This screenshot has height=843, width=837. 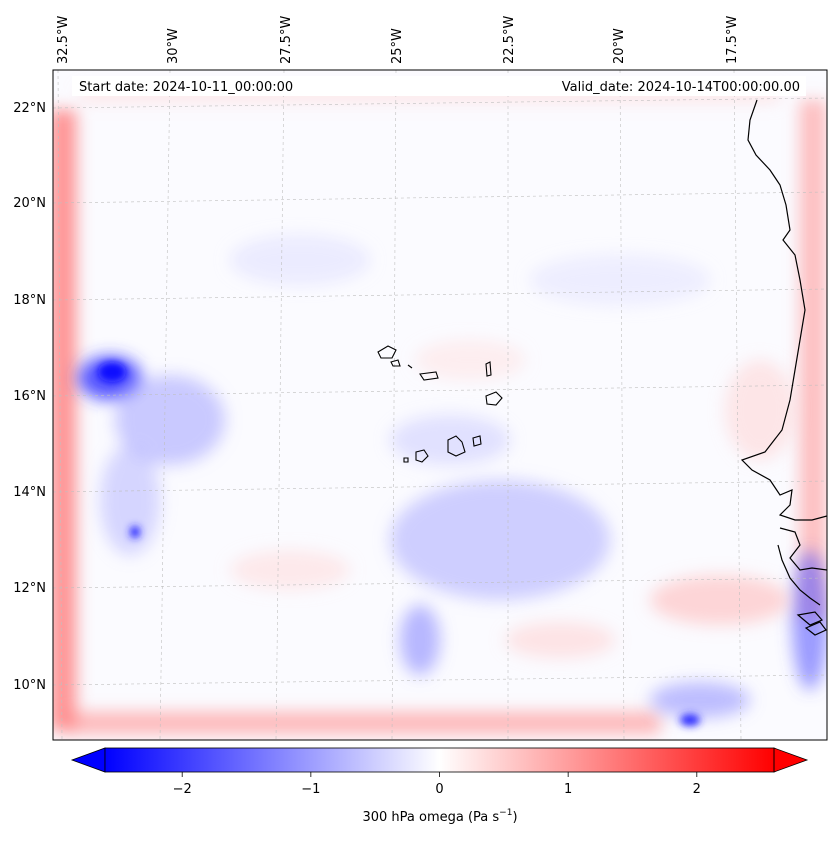 What do you see at coordinates (286, 40) in the screenshot?
I see `lon-label-27-5w: 27.5°W` at bounding box center [286, 40].